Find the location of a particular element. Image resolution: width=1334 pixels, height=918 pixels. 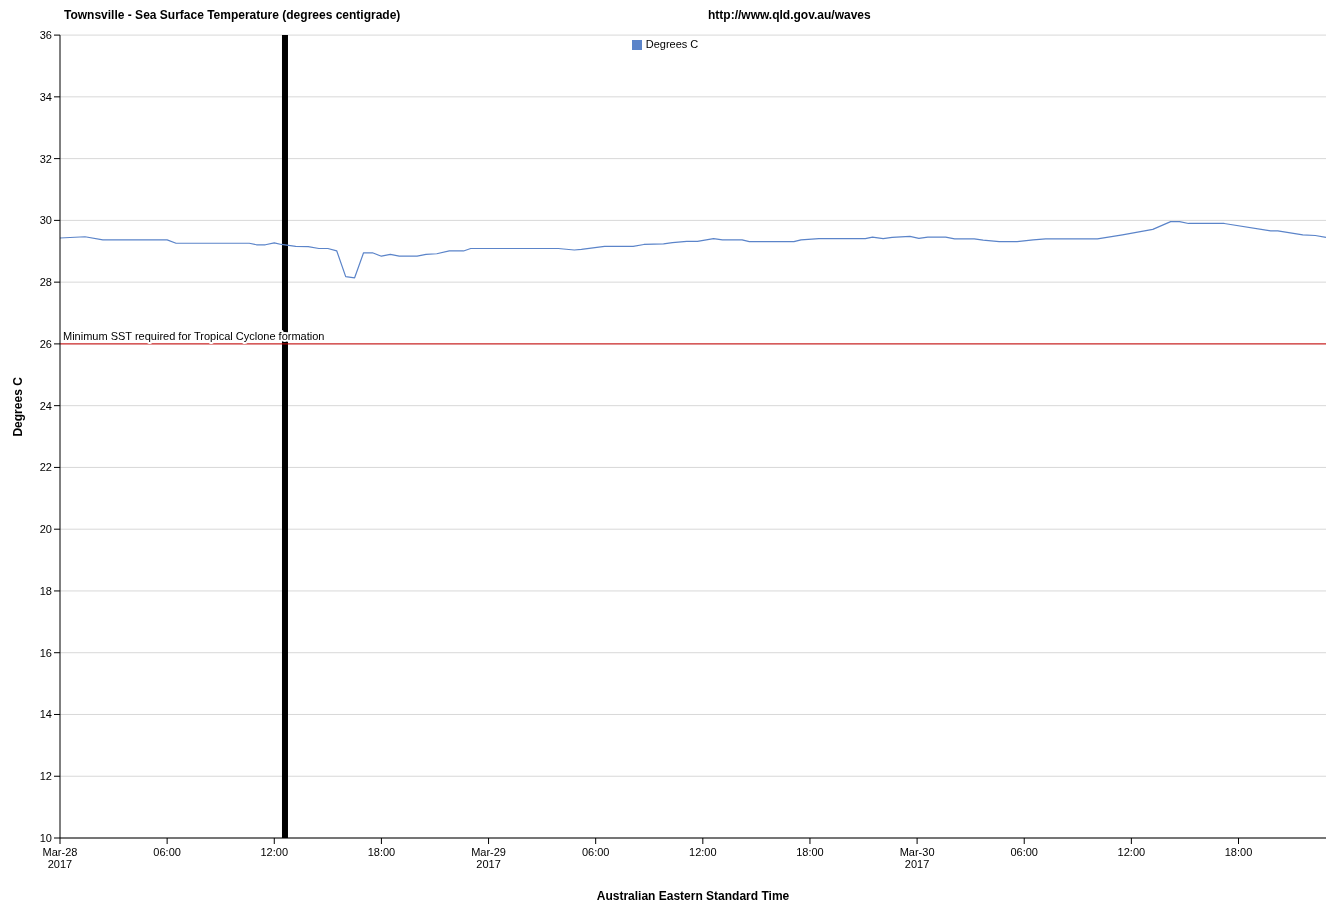

y-tick-label: 28 is located at coordinates (45, 282).